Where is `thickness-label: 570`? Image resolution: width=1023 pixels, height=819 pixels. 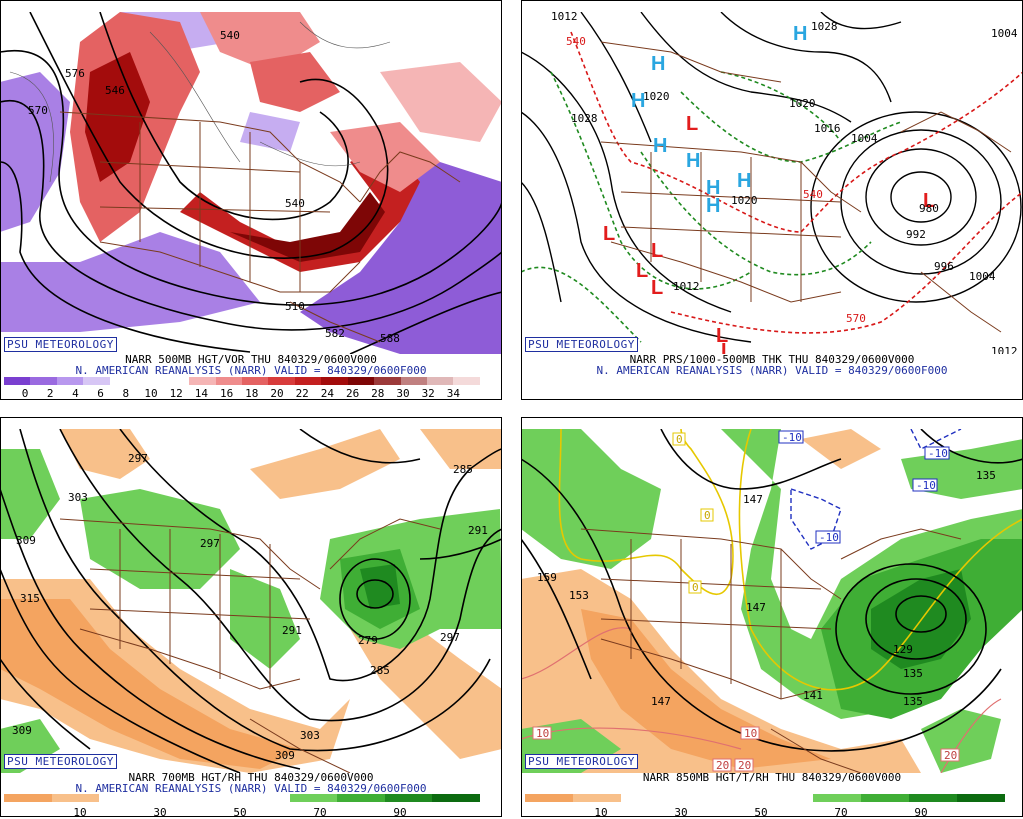
thickness-label: 570 is located at coordinates (856, 318).